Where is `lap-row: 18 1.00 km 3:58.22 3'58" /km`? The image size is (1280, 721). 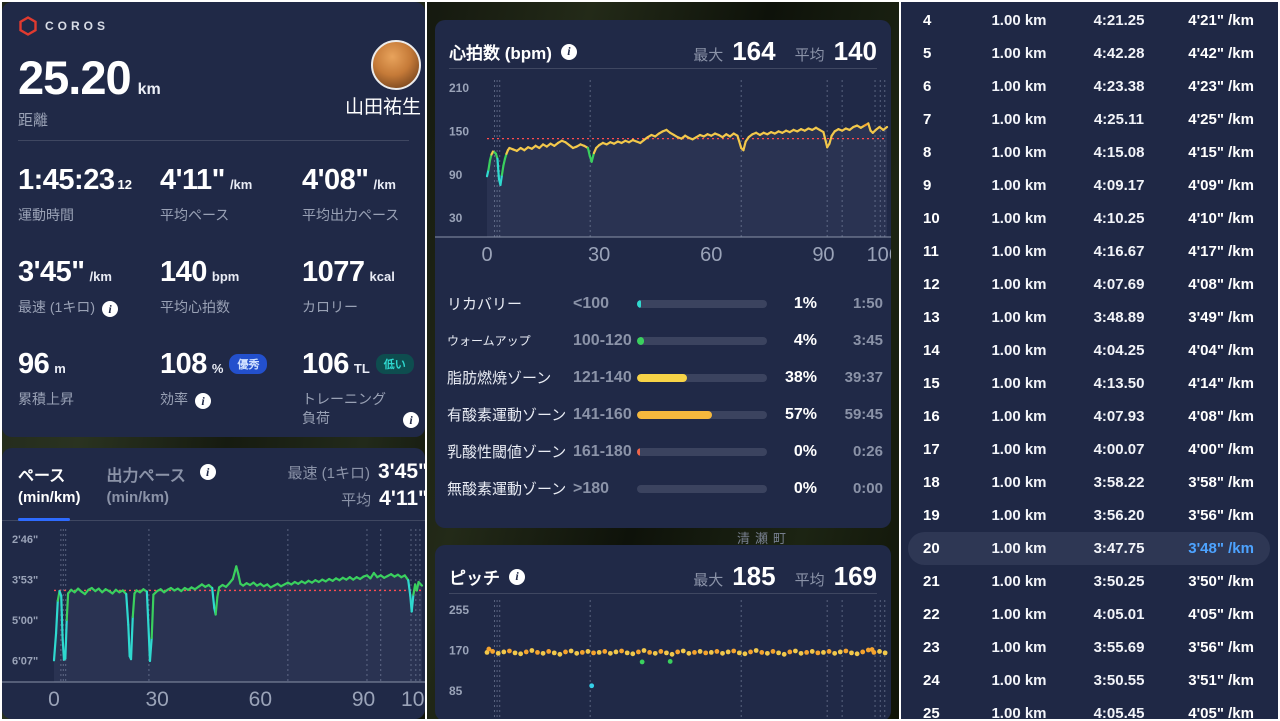
lap-row: 18 1.00 km 3:58.22 3'58" /km is located at coordinates (1089, 482).